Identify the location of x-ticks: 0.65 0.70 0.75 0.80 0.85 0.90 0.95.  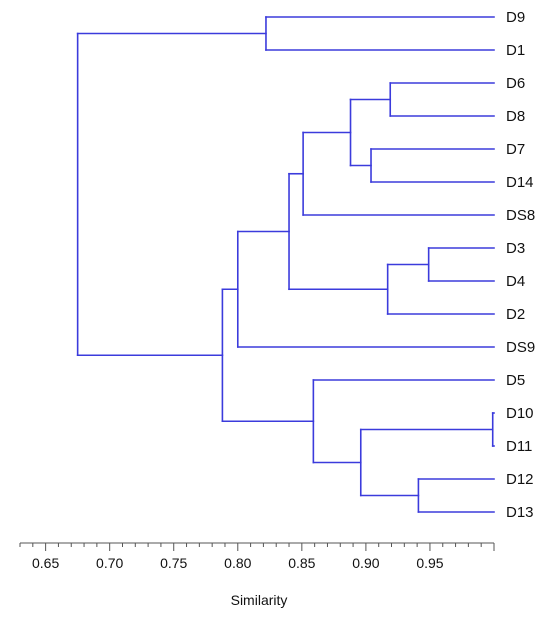
(257, 557).